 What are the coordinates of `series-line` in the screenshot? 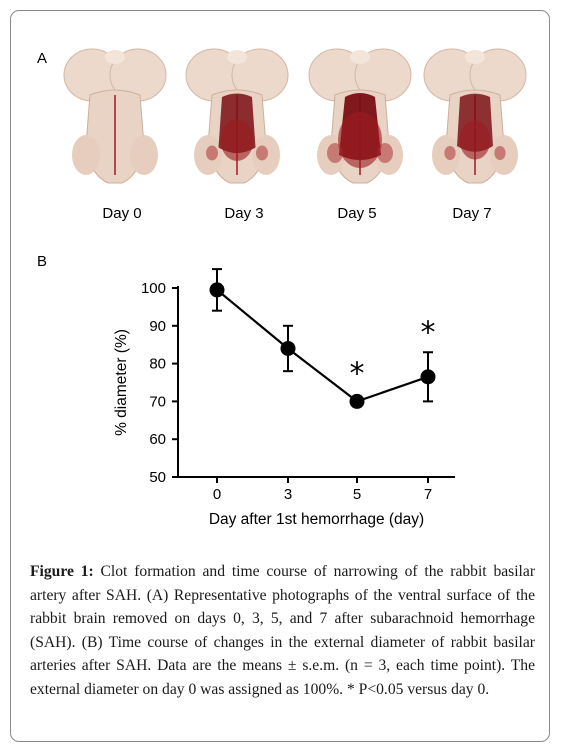 It's located at (322, 346).